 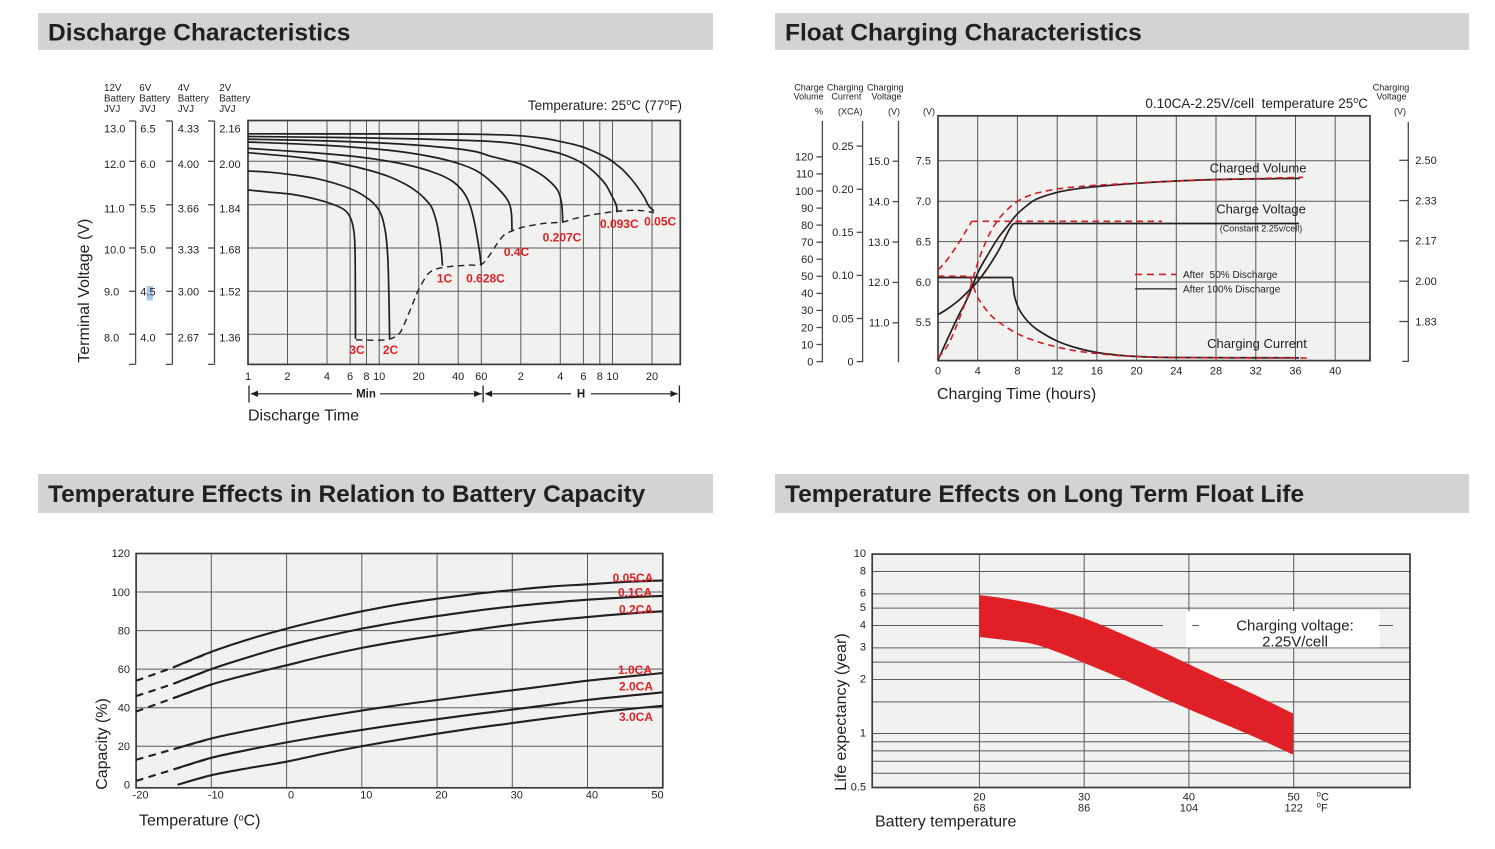 What do you see at coordinates (923, 162) in the screenshot?
I see `svg-text: 7.5` at bounding box center [923, 162].